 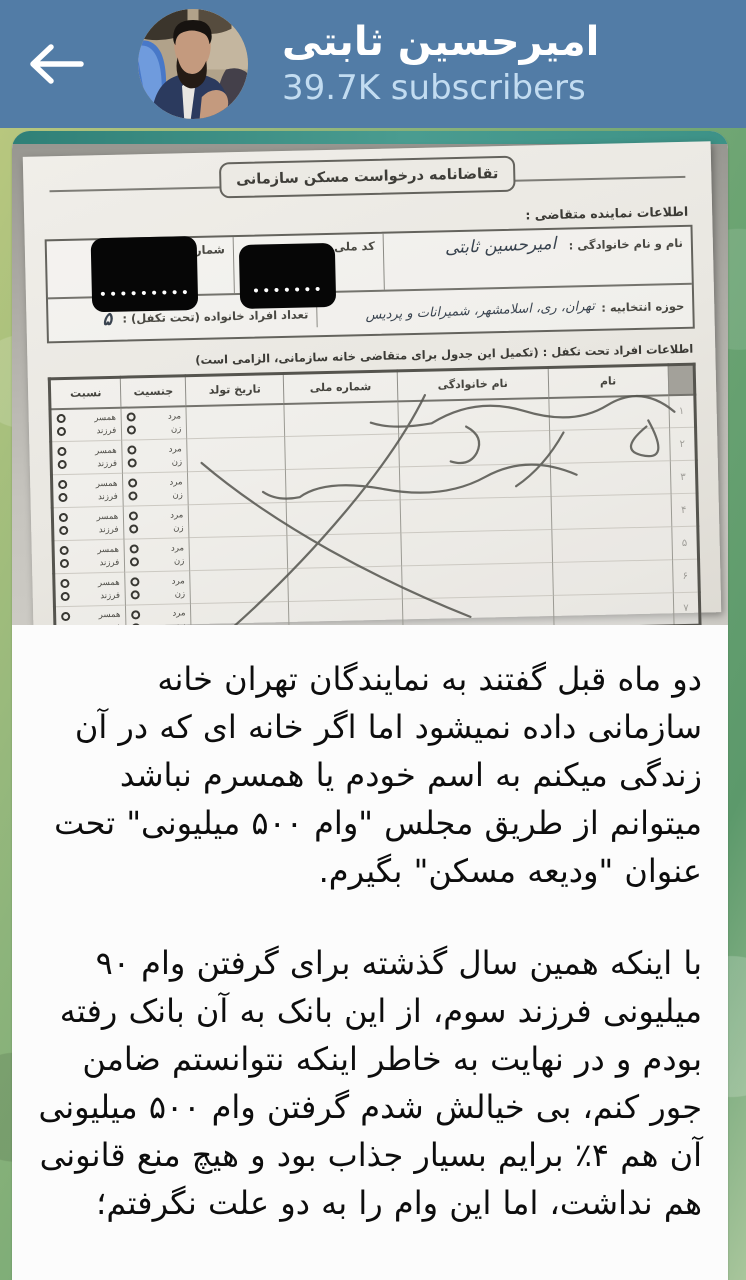 I want to click on constituency-label: حوزه انتخابیه :, so click(x=643, y=306).